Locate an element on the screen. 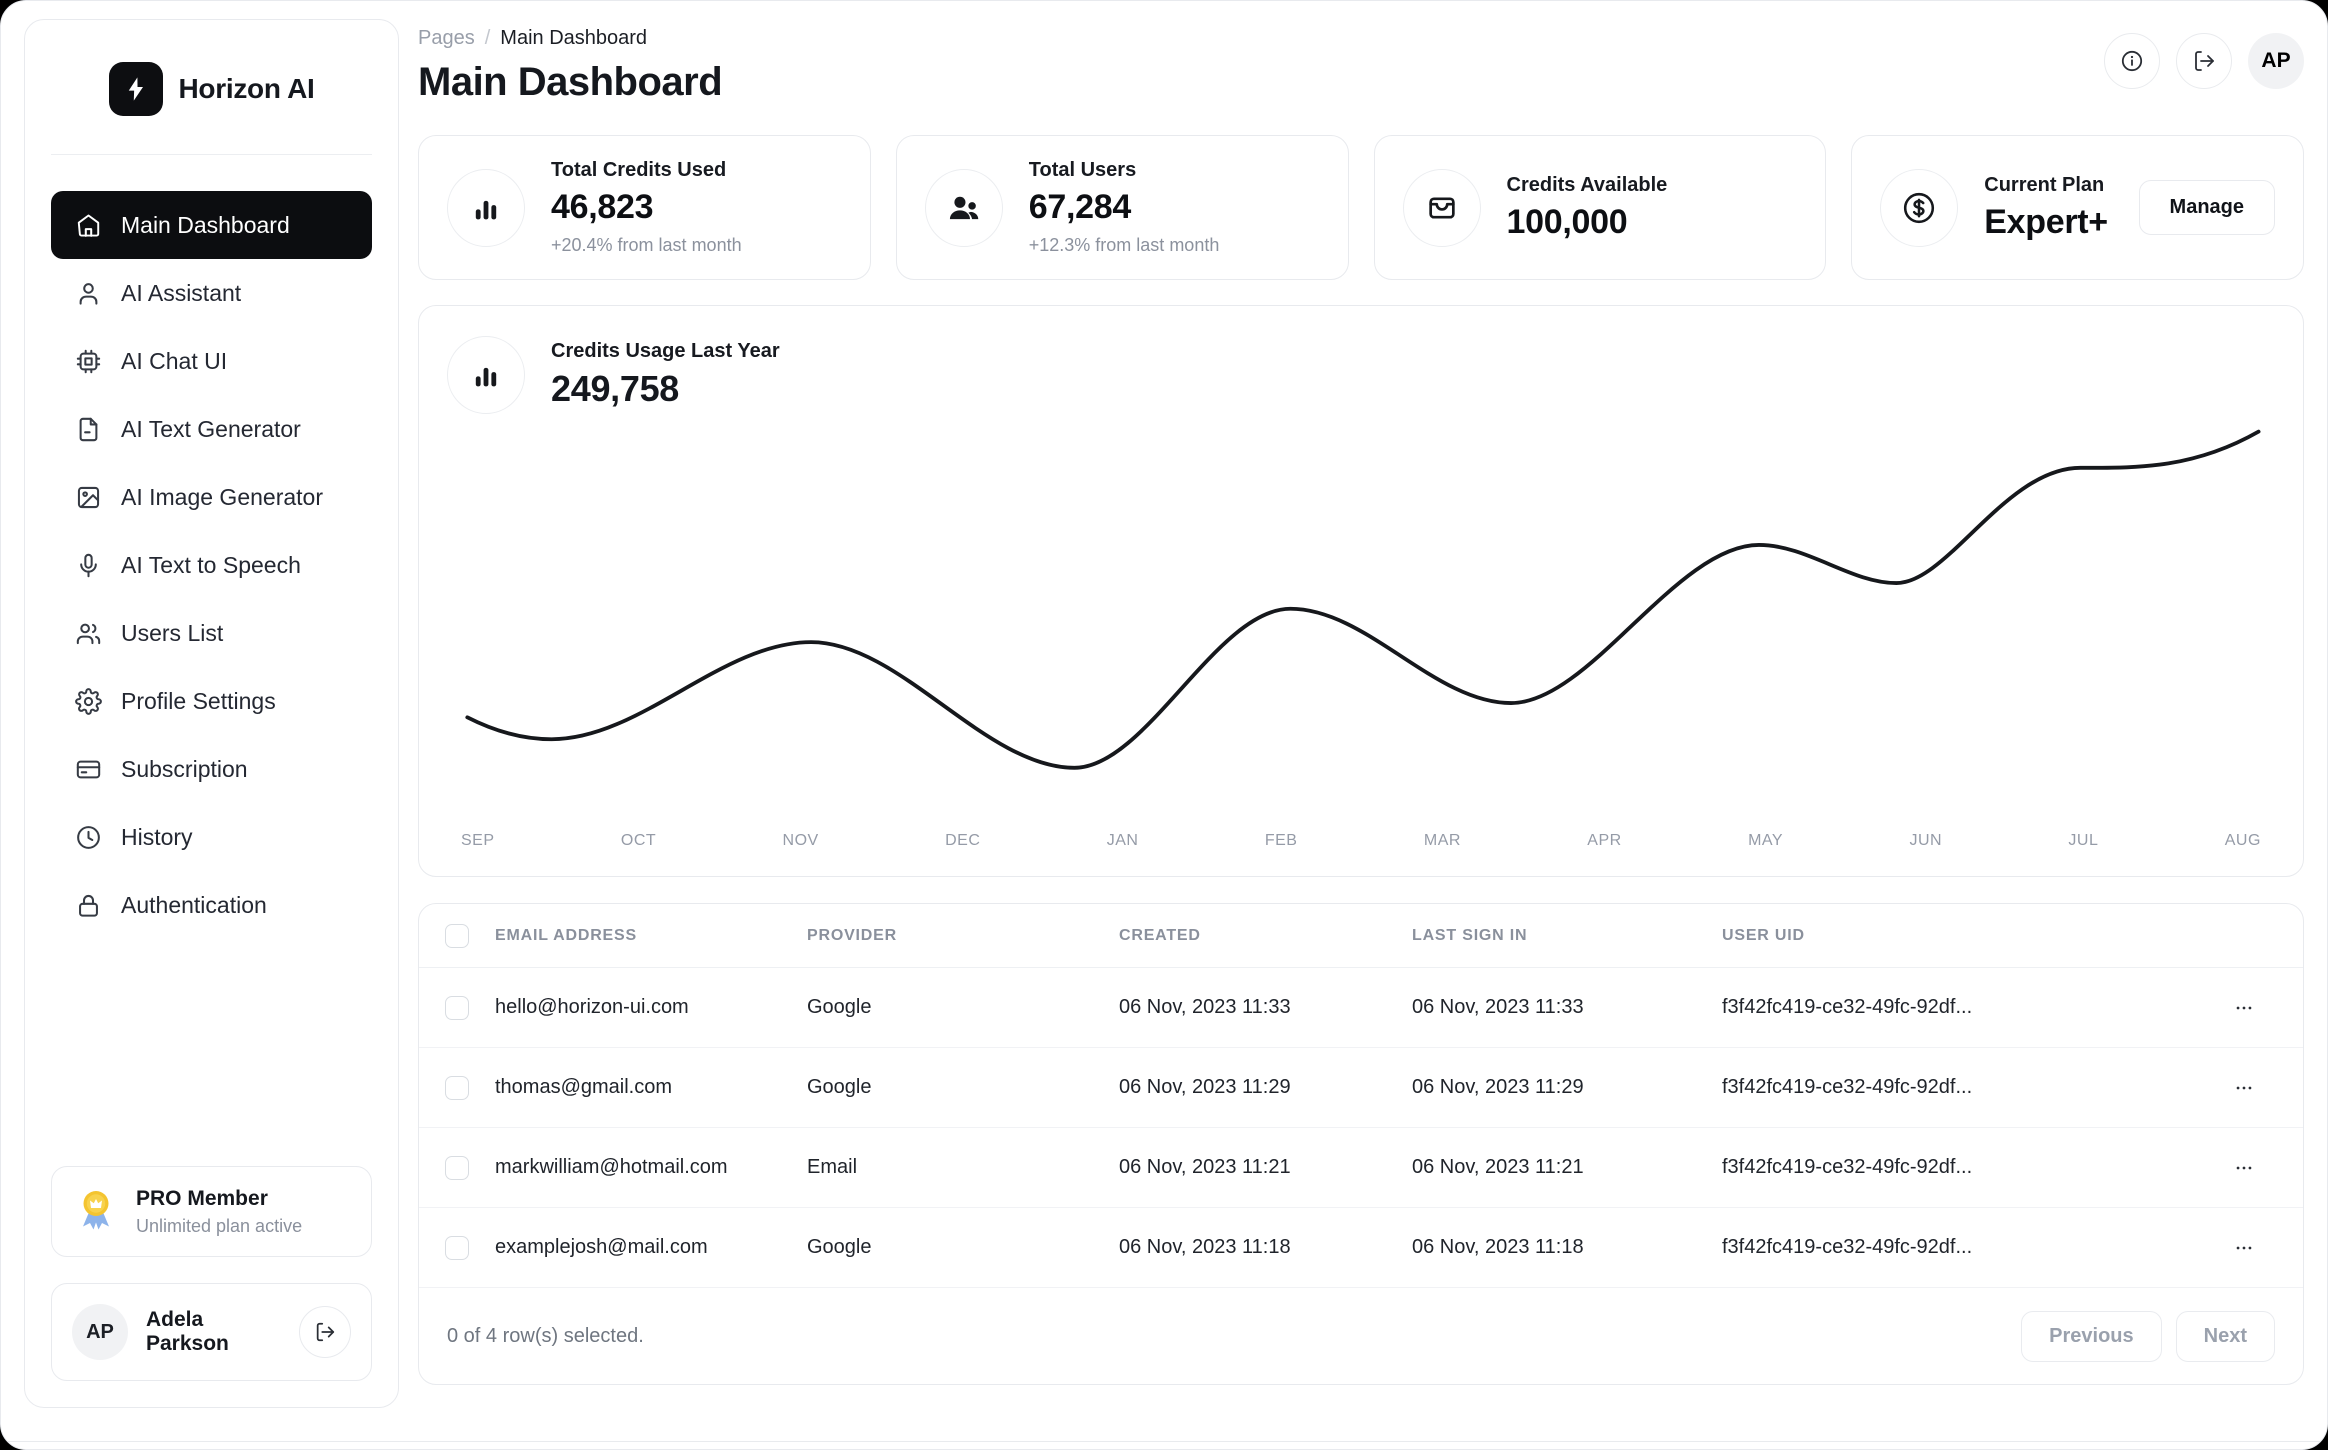 This screenshot has height=1450, width=2328. sidebar-item-main-dashboard: Main Dashboard is located at coordinates (211, 225).